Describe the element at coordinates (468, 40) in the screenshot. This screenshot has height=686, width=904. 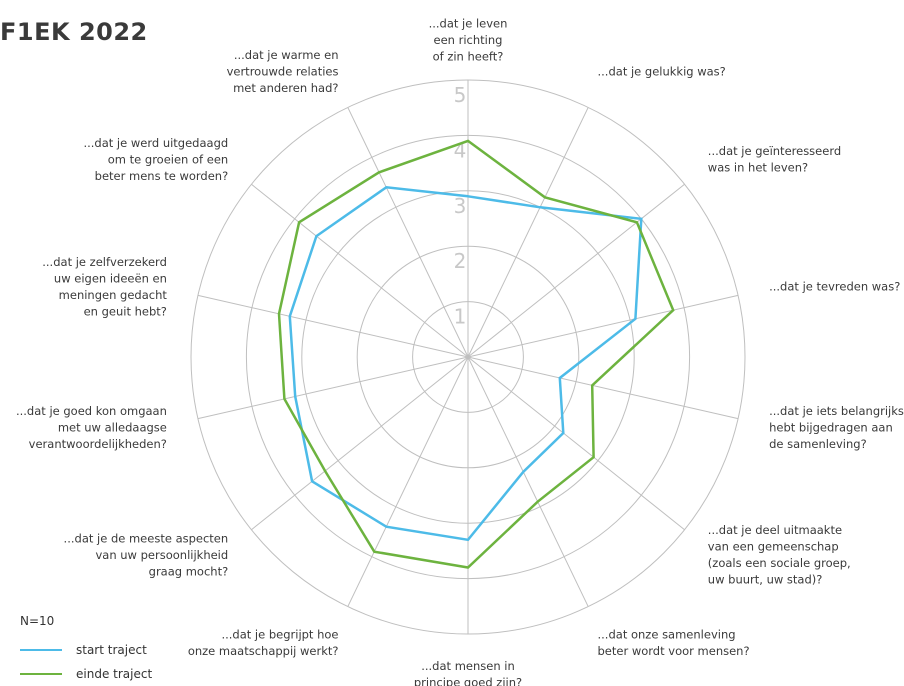
I see `axis-label: ...dat je leven een richting of zin heeft?` at that location.